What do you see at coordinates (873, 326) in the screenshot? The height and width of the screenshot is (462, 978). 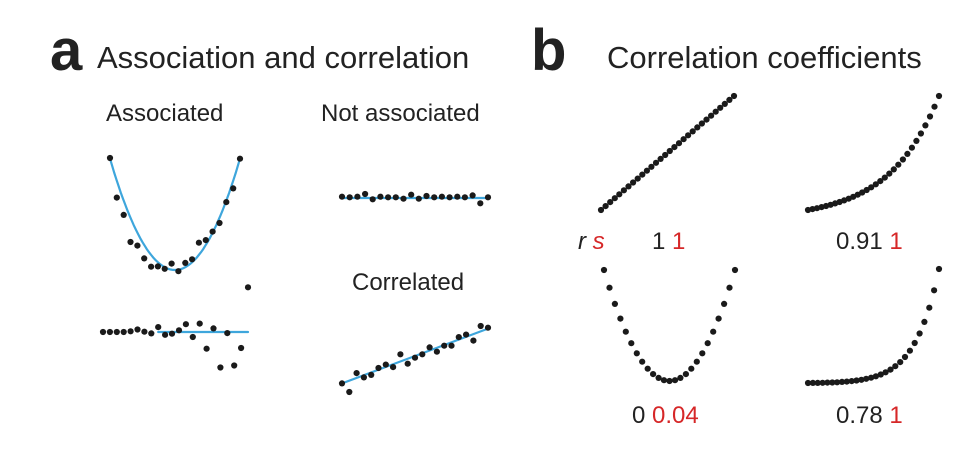 I see `plot-steep-exponential` at bounding box center [873, 326].